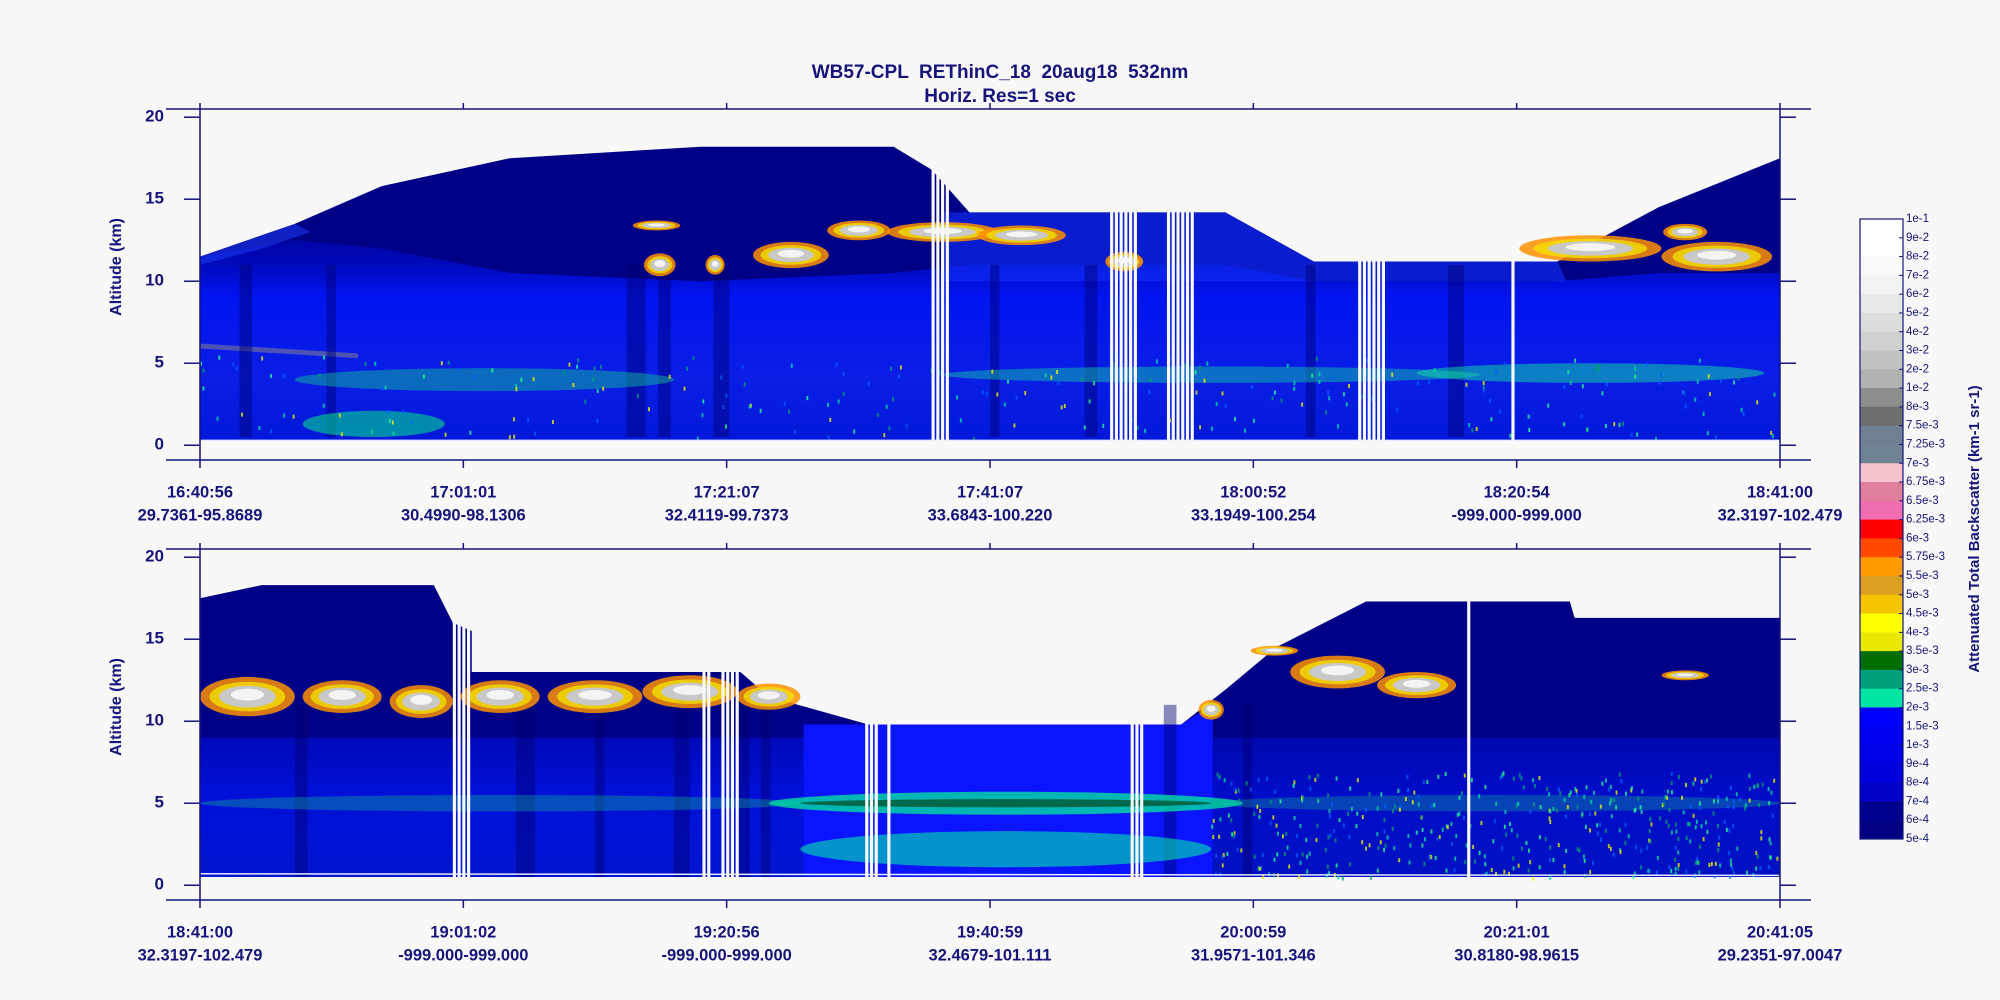  I want to click on colorbar-tick-label: 2.5e-3, so click(1922, 689).